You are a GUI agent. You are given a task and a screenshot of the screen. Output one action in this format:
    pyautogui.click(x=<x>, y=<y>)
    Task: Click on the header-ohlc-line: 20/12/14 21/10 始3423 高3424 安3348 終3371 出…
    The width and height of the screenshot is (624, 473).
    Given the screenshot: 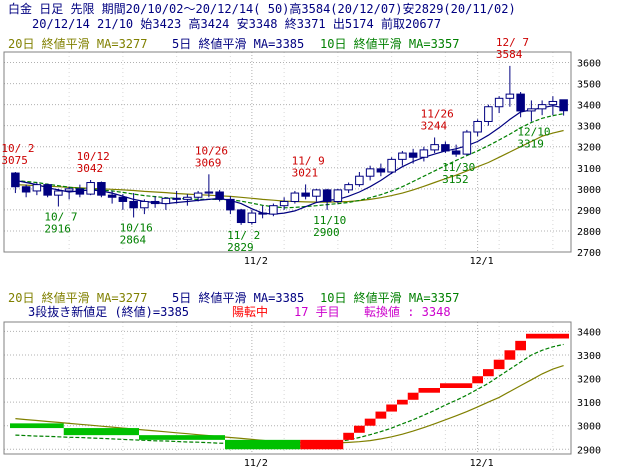 What is the action you would take?
    pyautogui.click(x=237, y=24)
    